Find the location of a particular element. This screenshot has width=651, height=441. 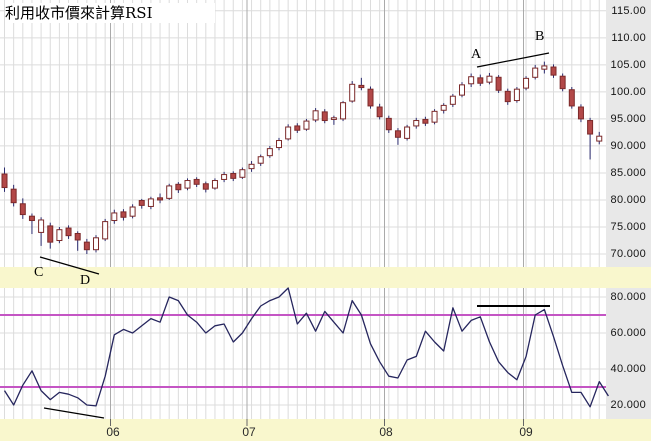

annotation-label-b: B is located at coordinates (540, 36).